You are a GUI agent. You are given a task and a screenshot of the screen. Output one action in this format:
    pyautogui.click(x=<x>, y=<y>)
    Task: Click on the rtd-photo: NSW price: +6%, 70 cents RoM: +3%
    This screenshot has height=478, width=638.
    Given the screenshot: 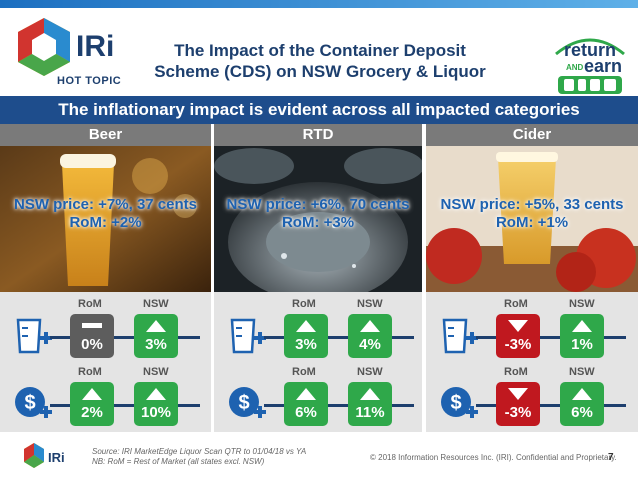 What is the action you would take?
    pyautogui.click(x=318, y=219)
    